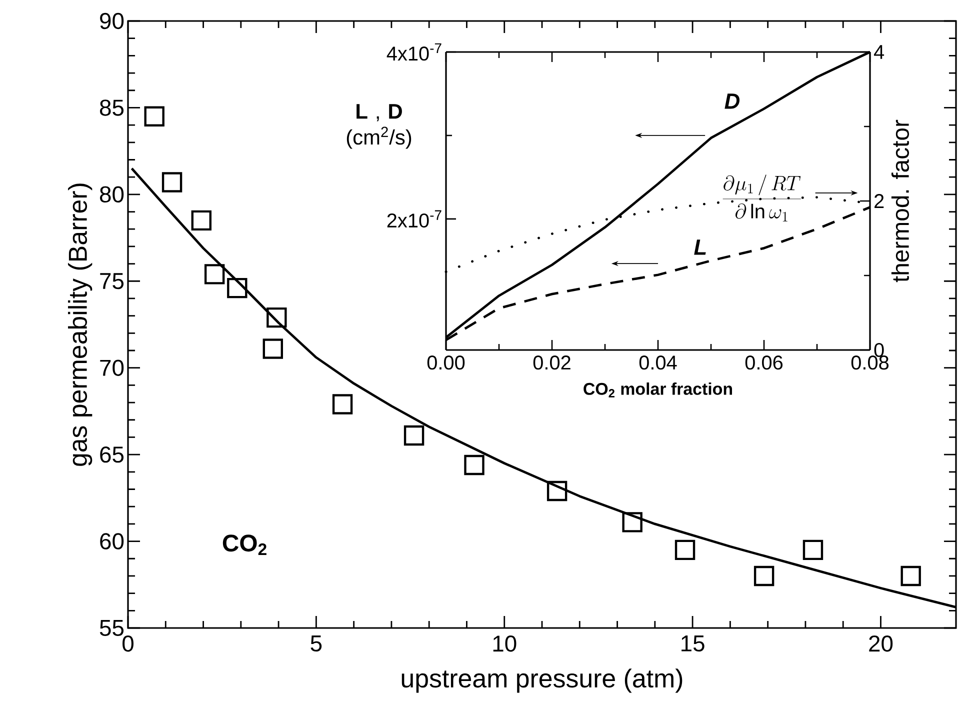 Image resolution: width=958 pixels, height=722 pixels. What do you see at coordinates (700, 247) in the screenshot?
I see `series-label: L` at bounding box center [700, 247].